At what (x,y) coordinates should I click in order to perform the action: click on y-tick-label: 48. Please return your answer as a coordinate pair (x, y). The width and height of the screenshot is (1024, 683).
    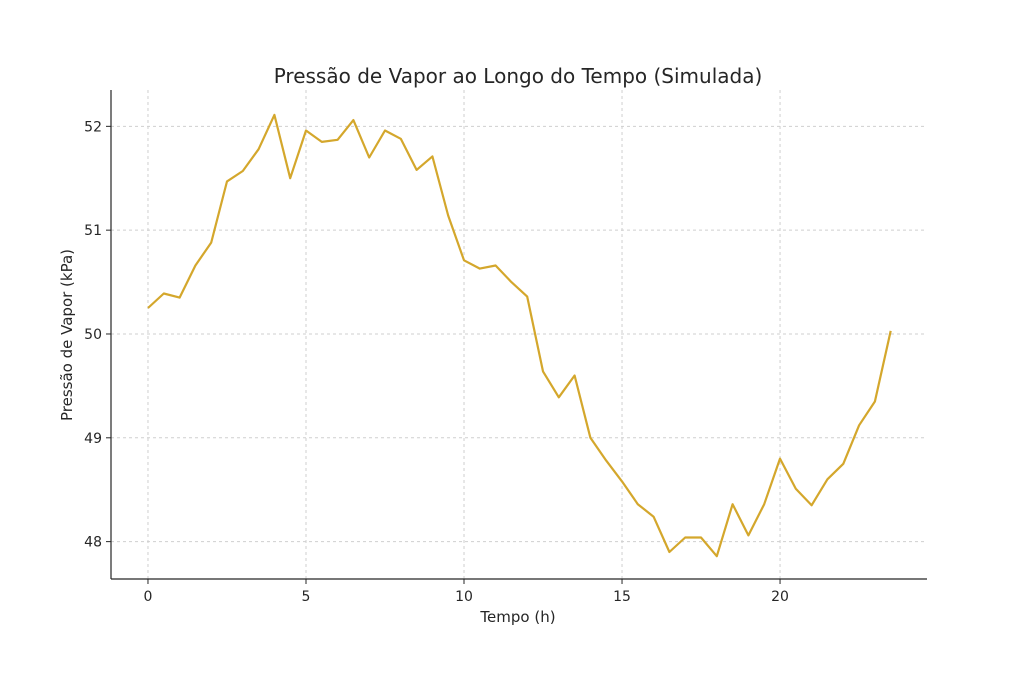
    Looking at the image, I should click on (93, 543).